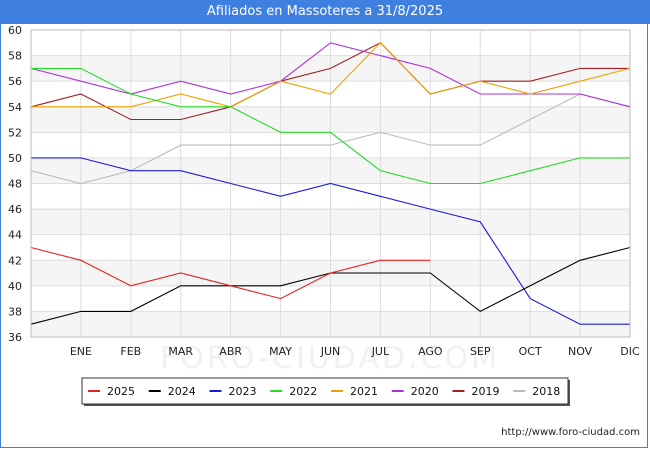 Image resolution: width=650 pixels, height=450 pixels. Describe the element at coordinates (121, 391) in the screenshot. I see `legend-label-2025: 2025` at that location.